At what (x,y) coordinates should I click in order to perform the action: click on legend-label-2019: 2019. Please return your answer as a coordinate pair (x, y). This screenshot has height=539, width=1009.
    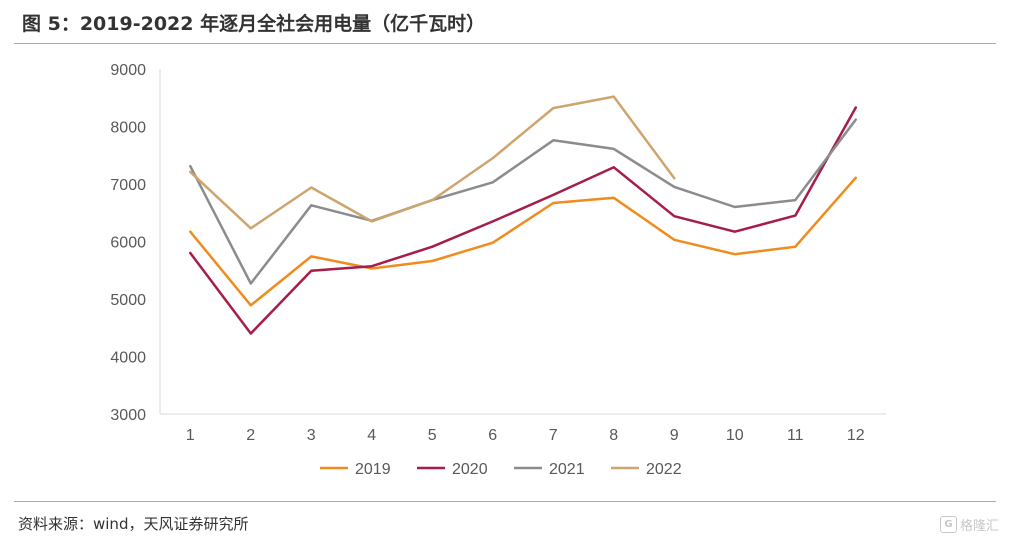
    Looking at the image, I should click on (373, 469).